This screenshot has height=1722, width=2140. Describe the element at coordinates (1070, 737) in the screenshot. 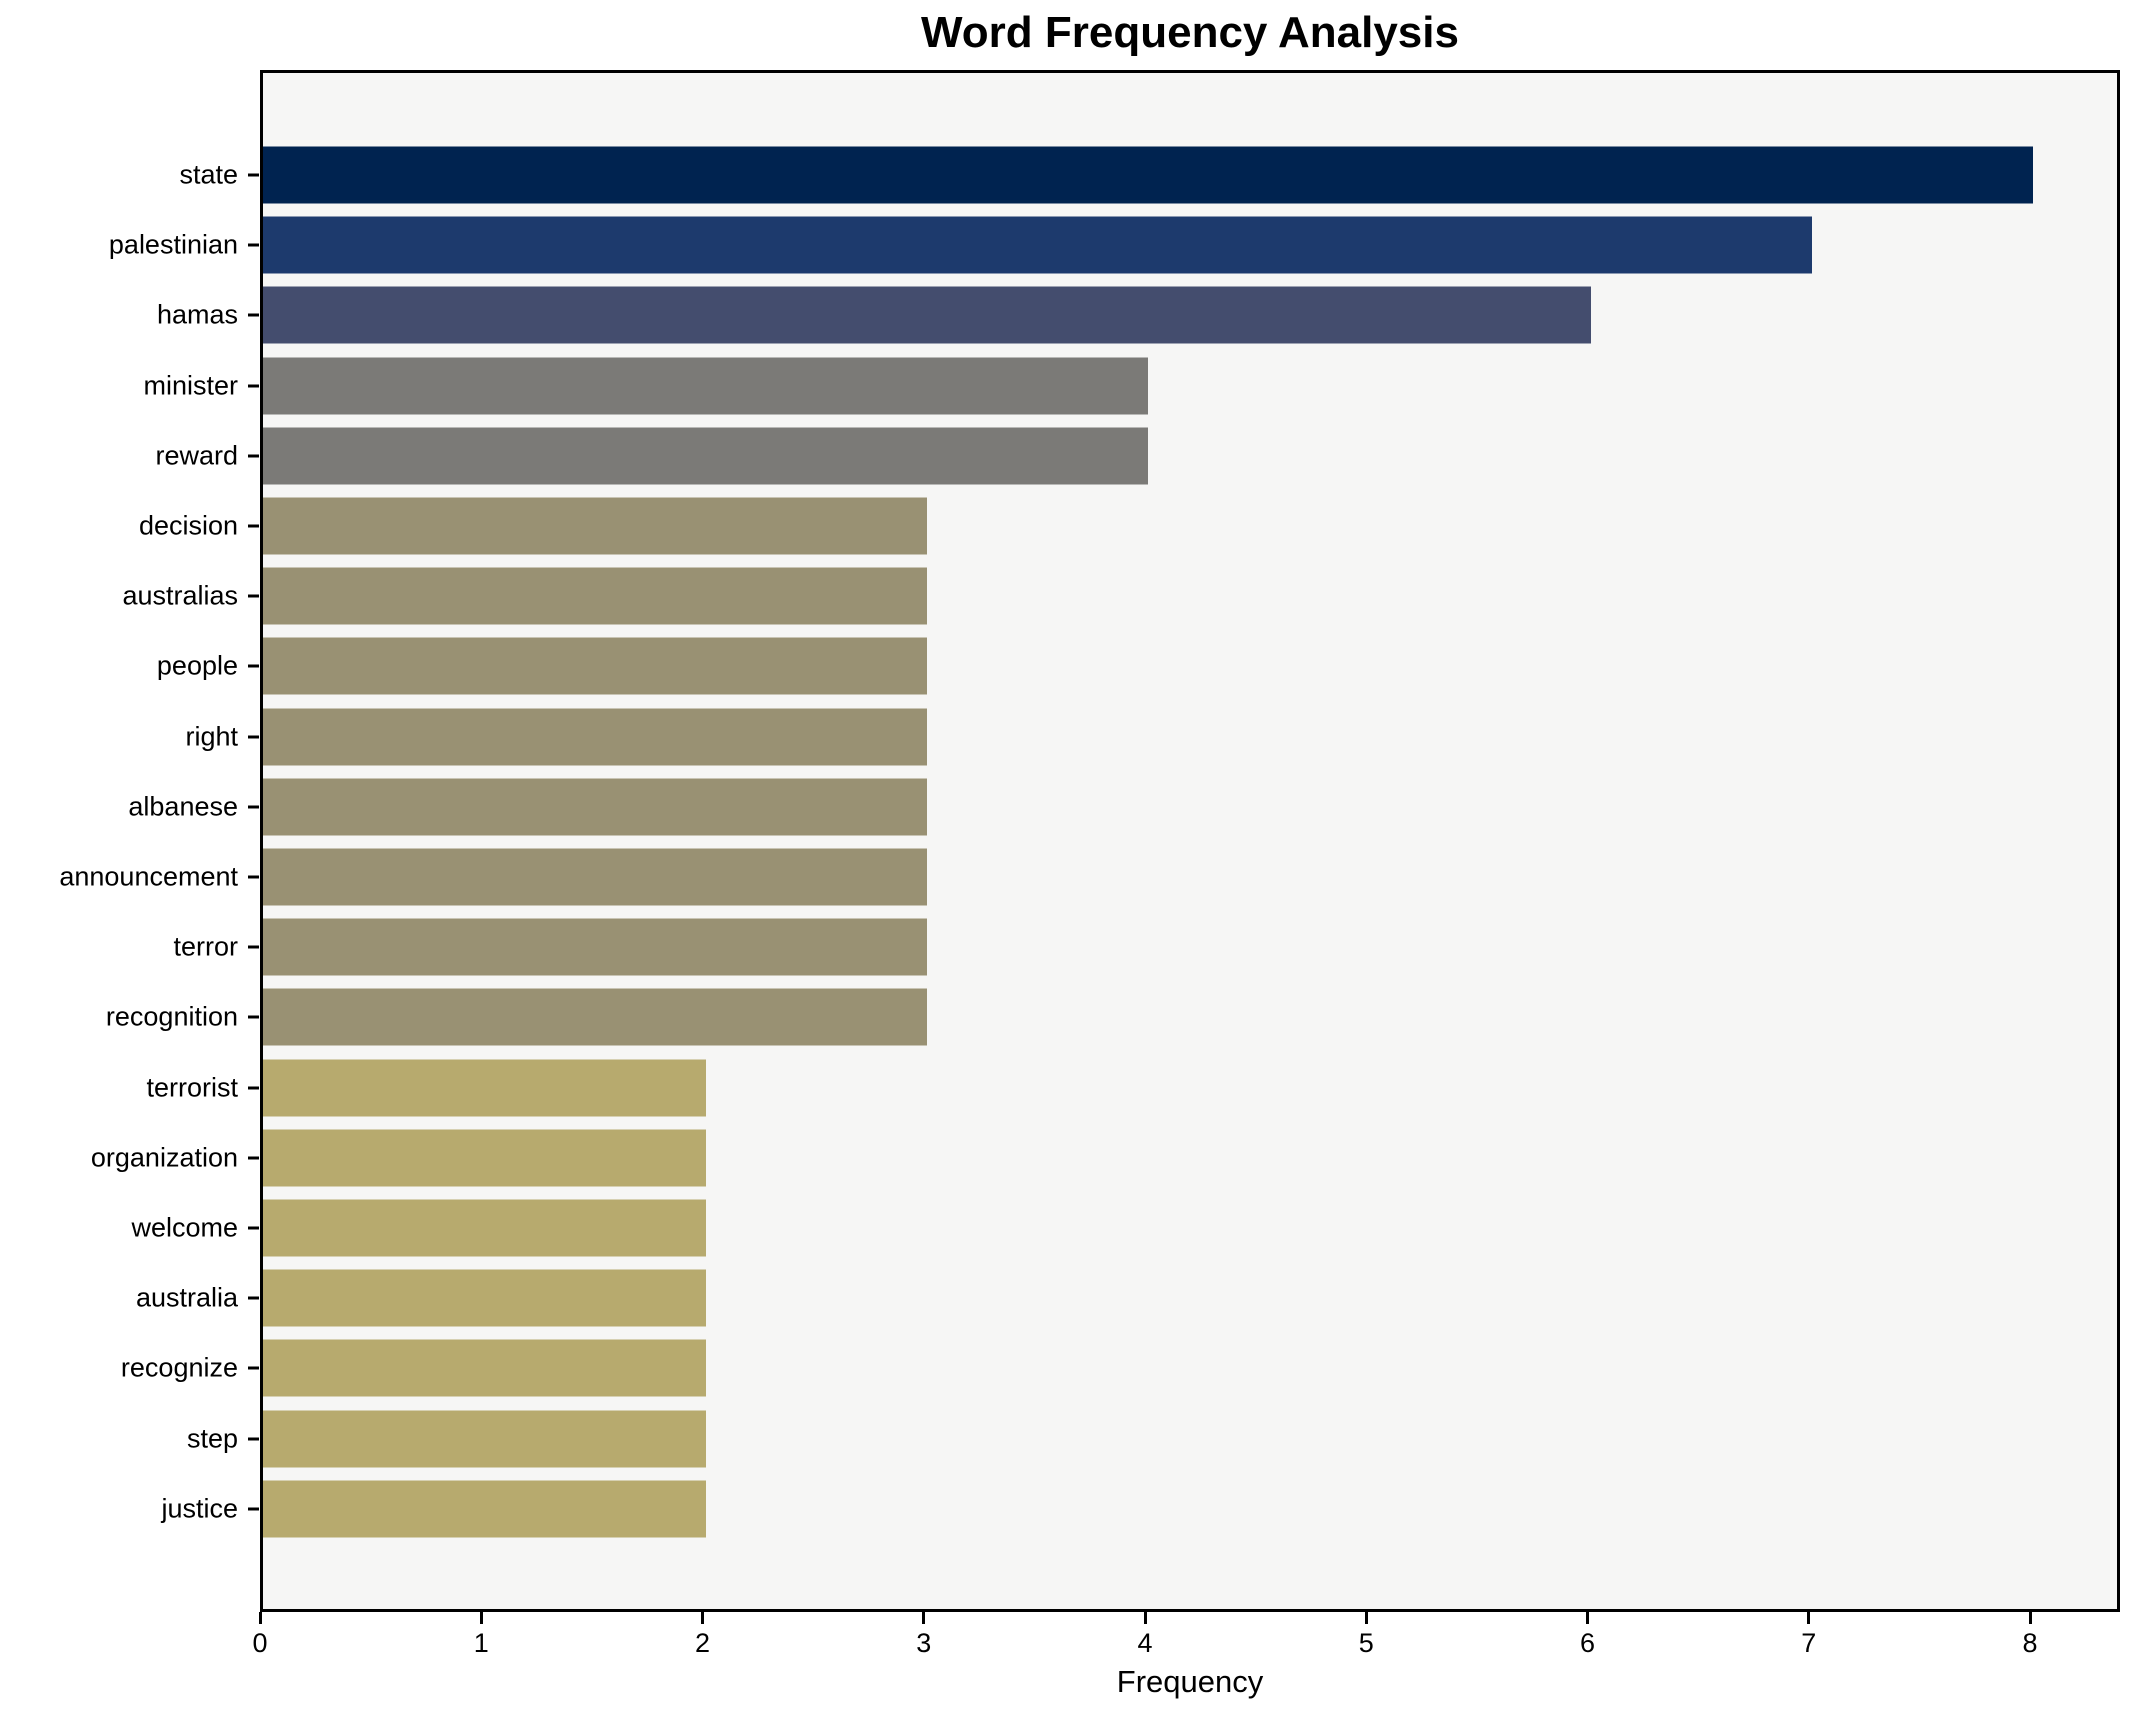

I see `bar-row: right` at that location.